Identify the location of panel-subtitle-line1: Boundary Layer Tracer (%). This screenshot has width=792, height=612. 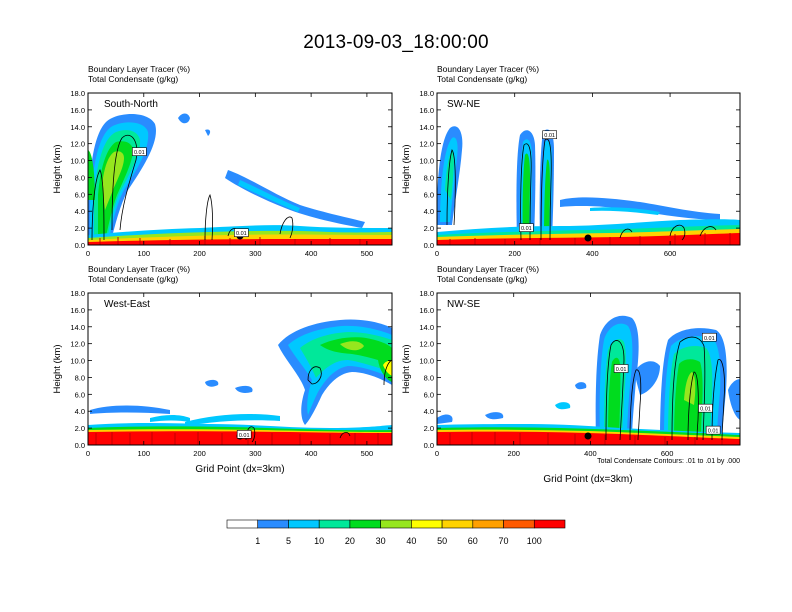
(139, 269).